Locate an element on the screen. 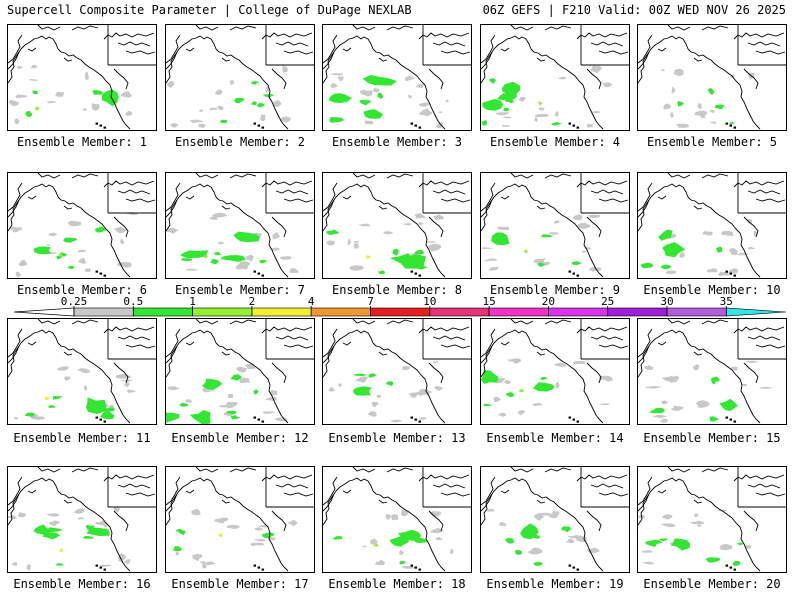 Image resolution: width=800 pixels, height=600 pixels. scp-area-core is located at coordinates (376, 545).